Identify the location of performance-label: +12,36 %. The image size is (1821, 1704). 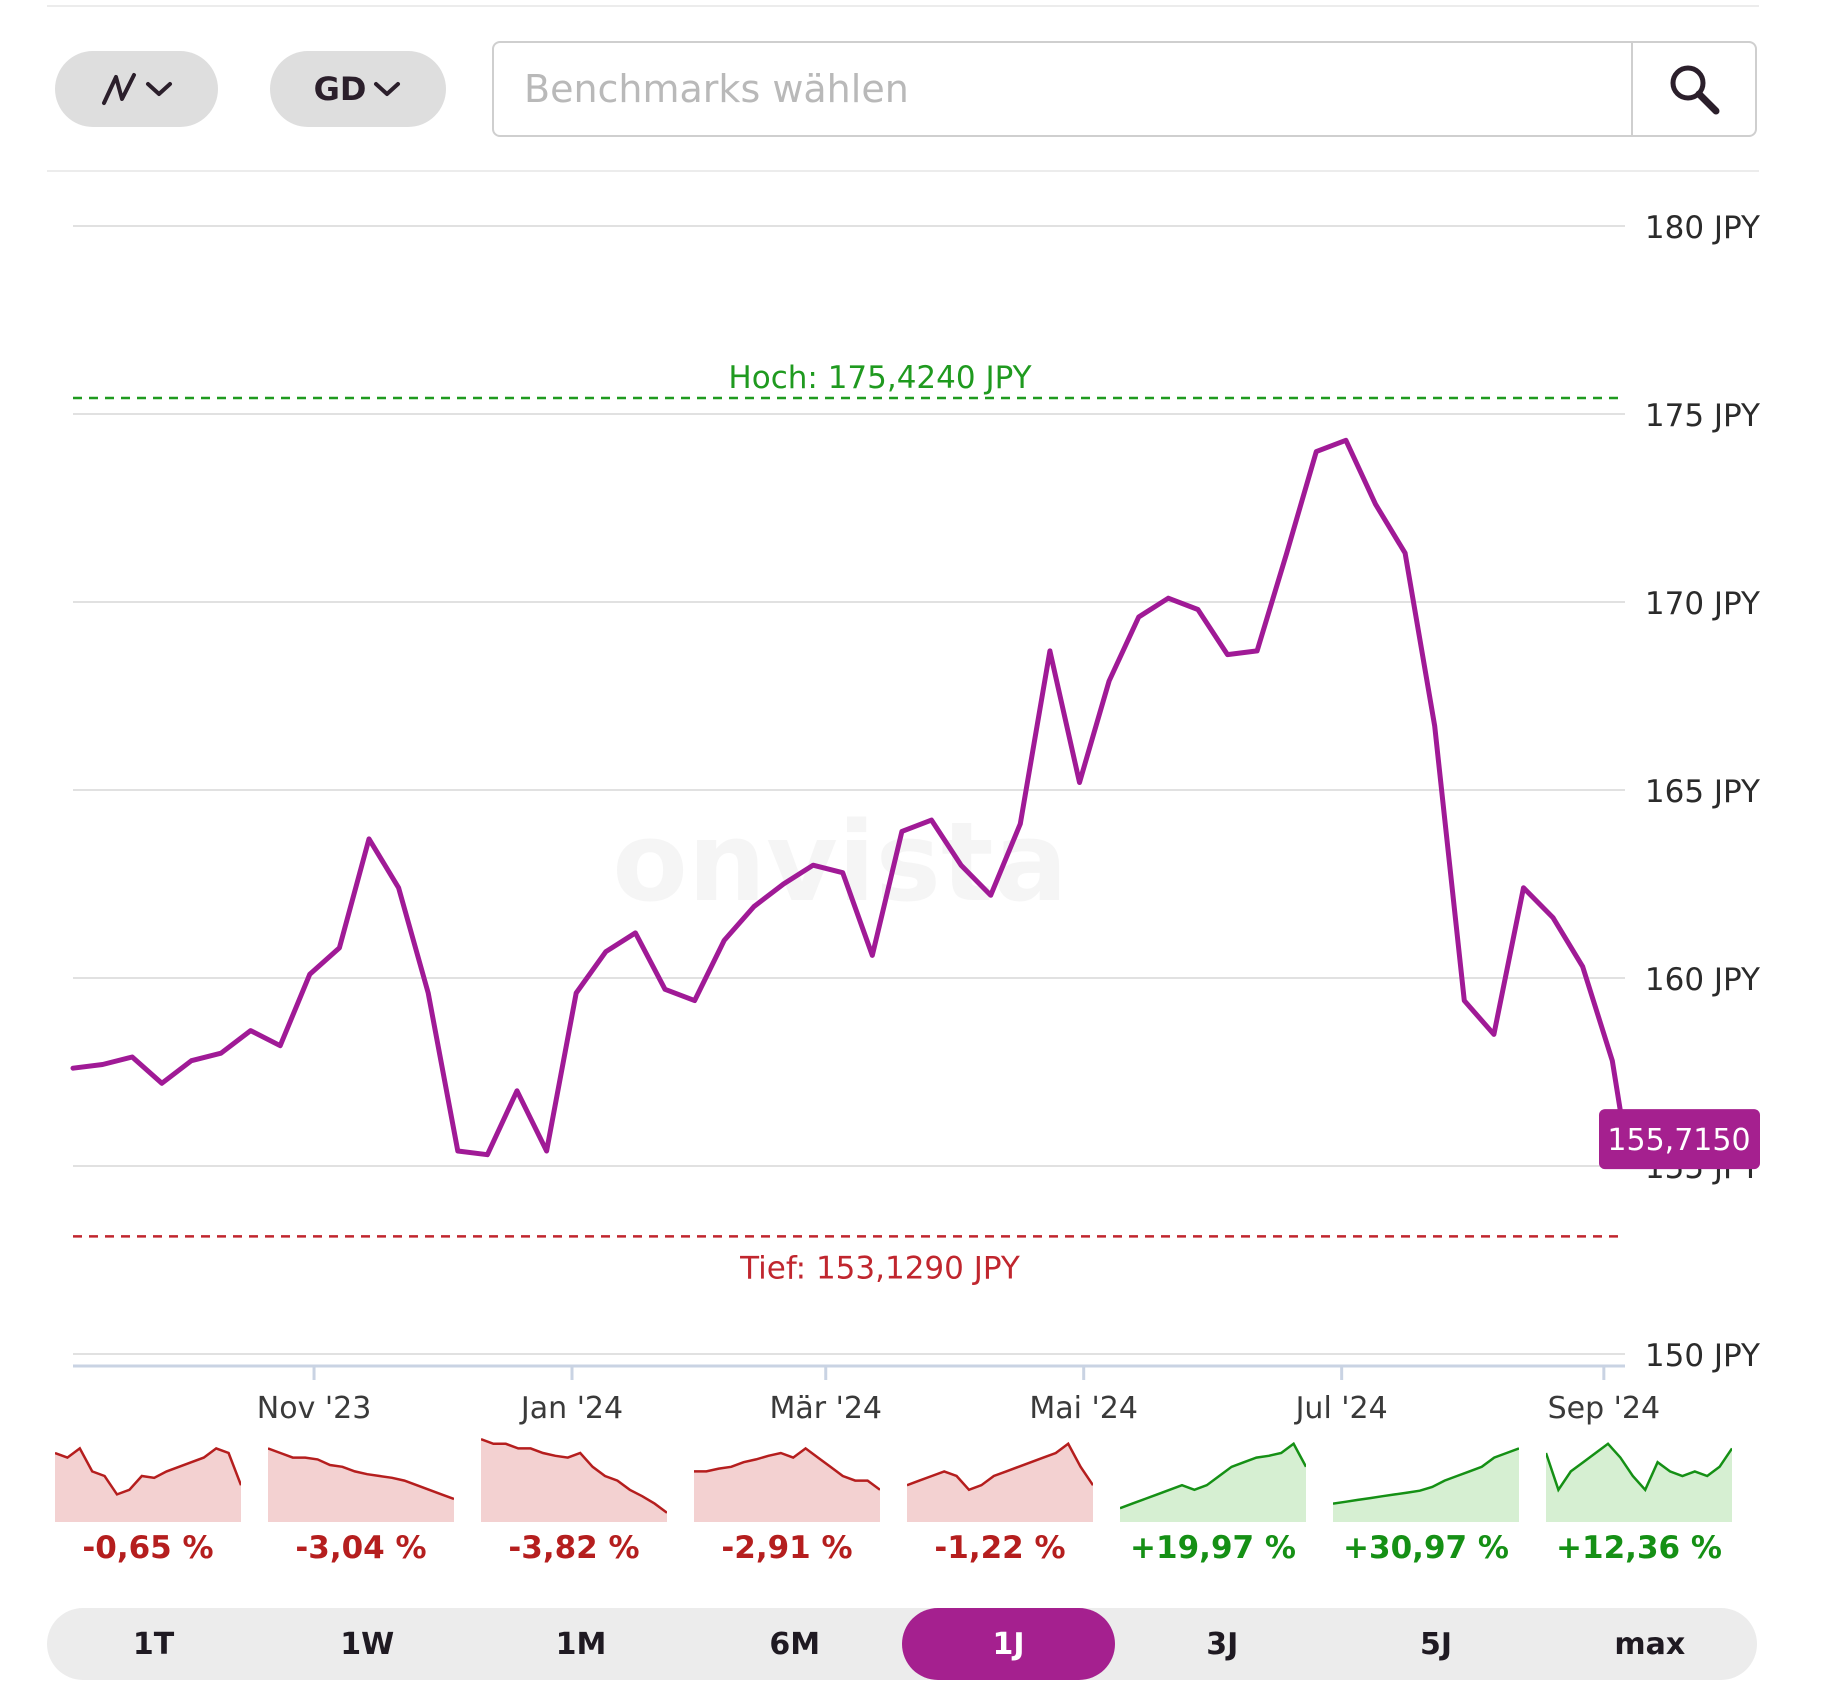
(1639, 1548).